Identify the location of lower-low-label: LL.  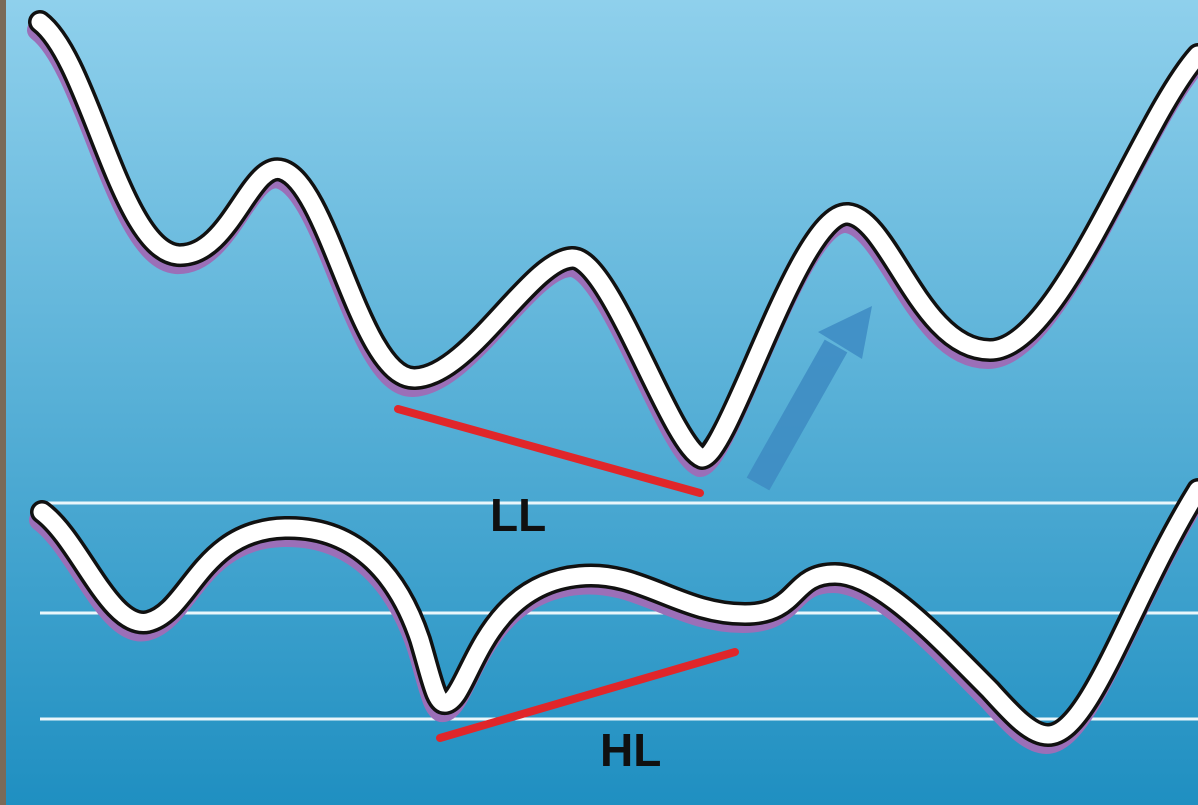
(518, 515).